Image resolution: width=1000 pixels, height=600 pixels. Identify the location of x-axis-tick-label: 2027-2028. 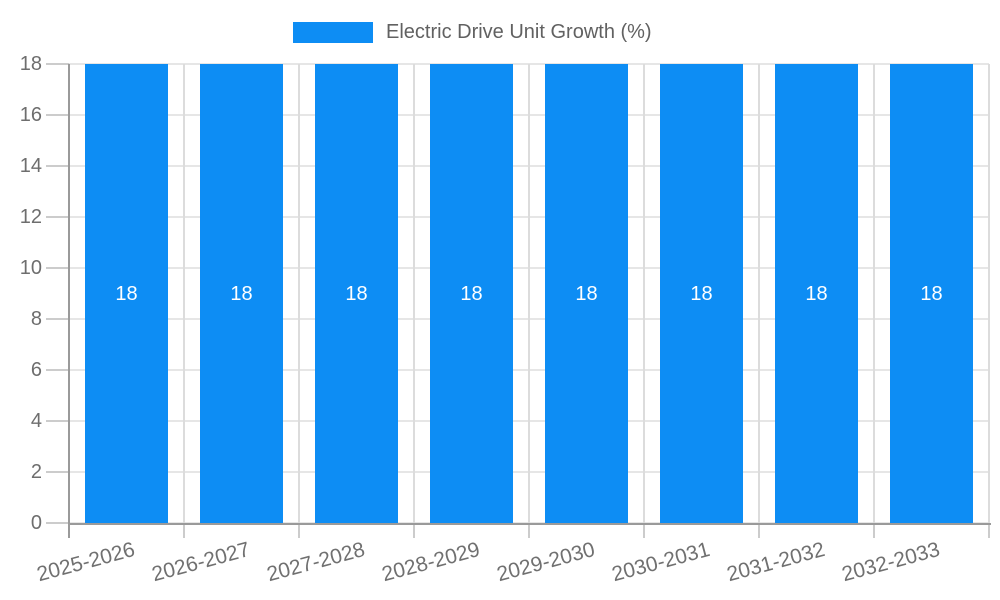
(316, 562).